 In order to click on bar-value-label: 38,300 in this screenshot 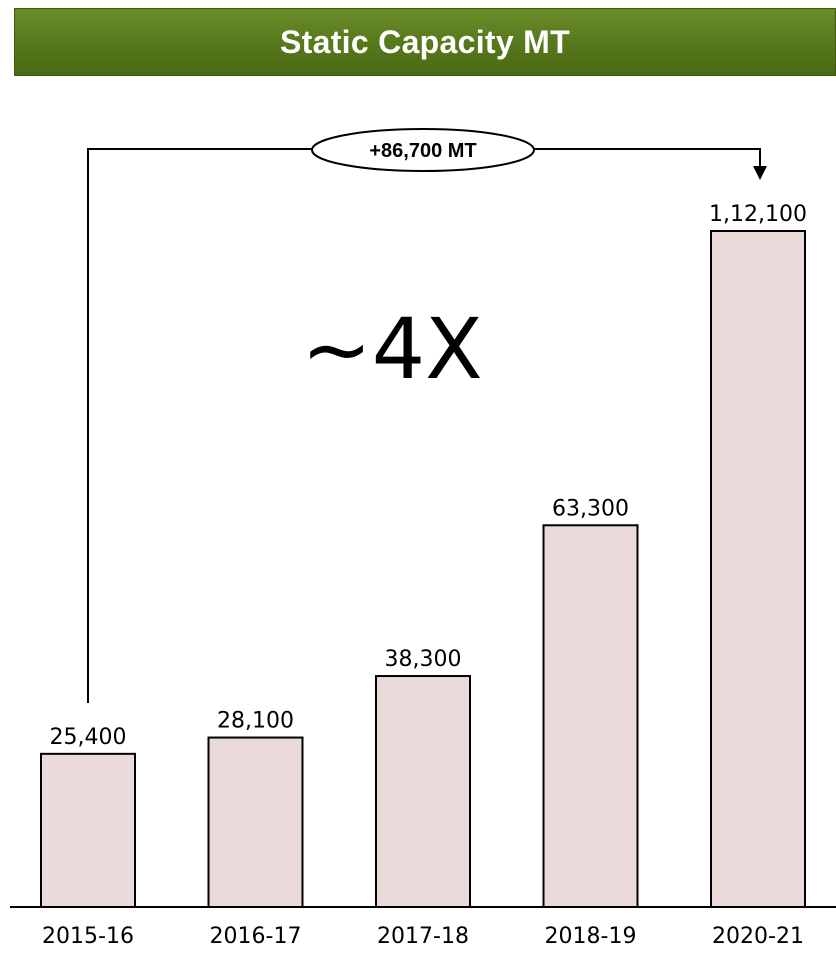, I will do `click(423, 659)`.